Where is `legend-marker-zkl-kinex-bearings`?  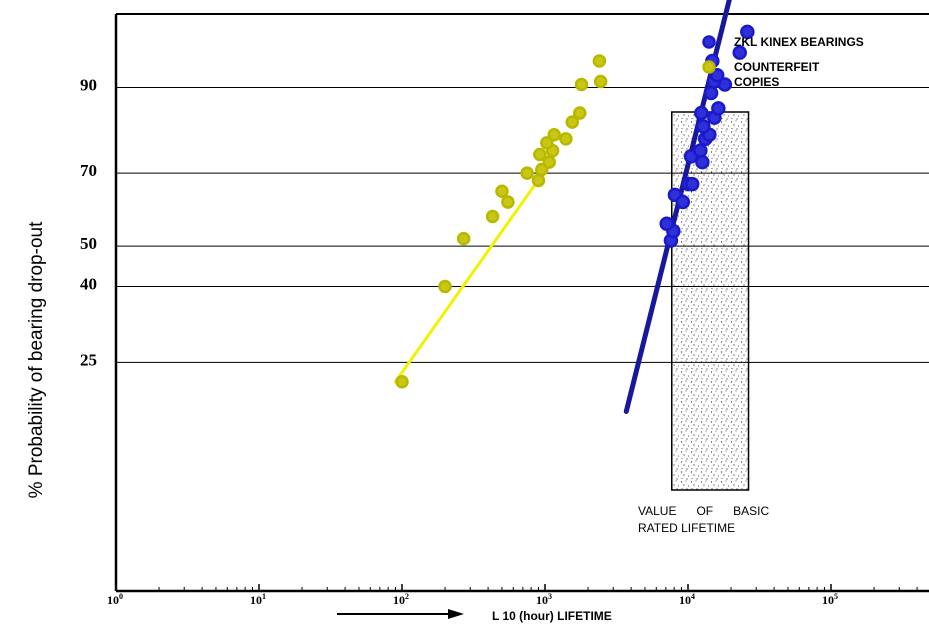 legend-marker-zkl-kinex-bearings is located at coordinates (709, 42).